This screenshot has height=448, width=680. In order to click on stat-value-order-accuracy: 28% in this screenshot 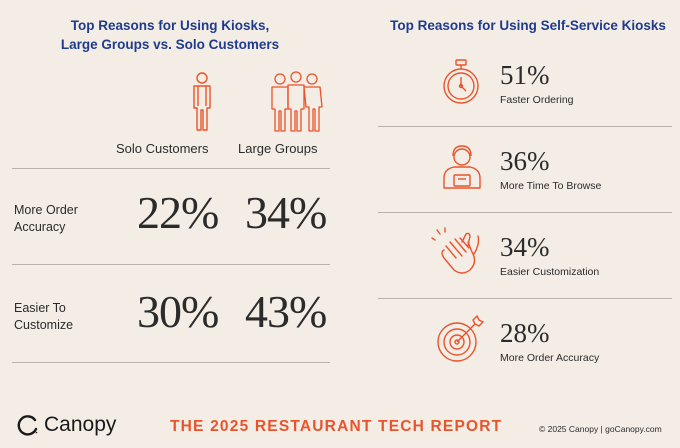, I will do `click(525, 333)`.